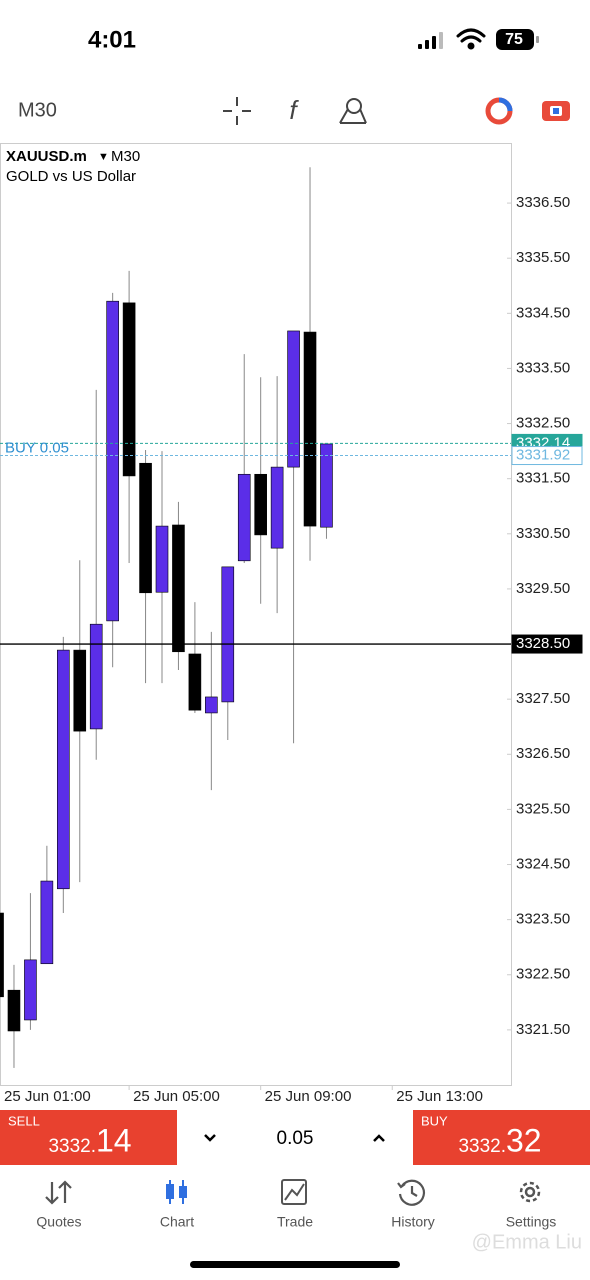 The image size is (590, 1280). What do you see at coordinates (411, 1192) in the screenshot?
I see `history-icon` at bounding box center [411, 1192].